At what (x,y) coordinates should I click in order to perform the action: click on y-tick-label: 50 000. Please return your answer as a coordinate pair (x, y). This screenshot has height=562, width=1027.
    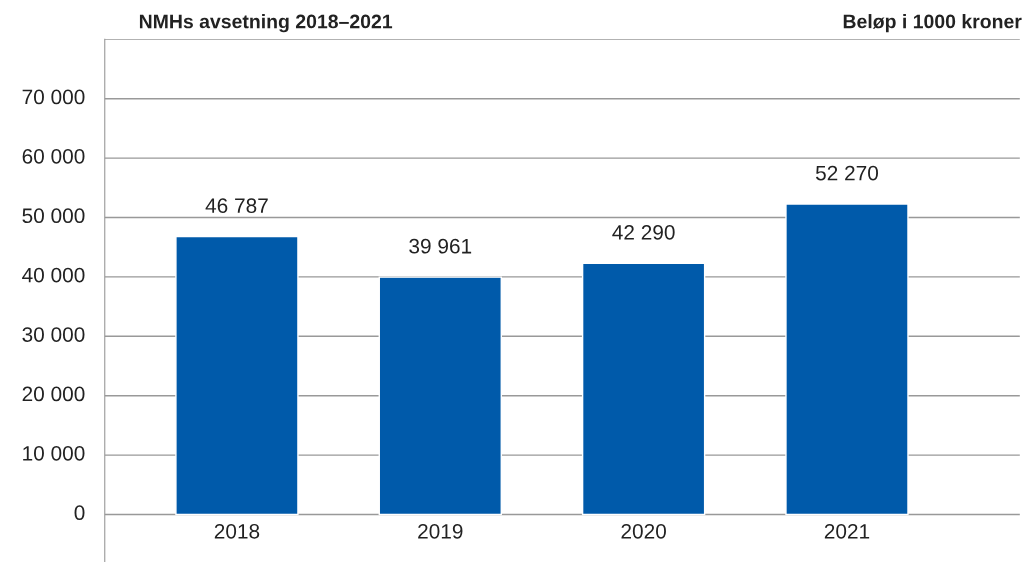
    Looking at the image, I should click on (53, 216).